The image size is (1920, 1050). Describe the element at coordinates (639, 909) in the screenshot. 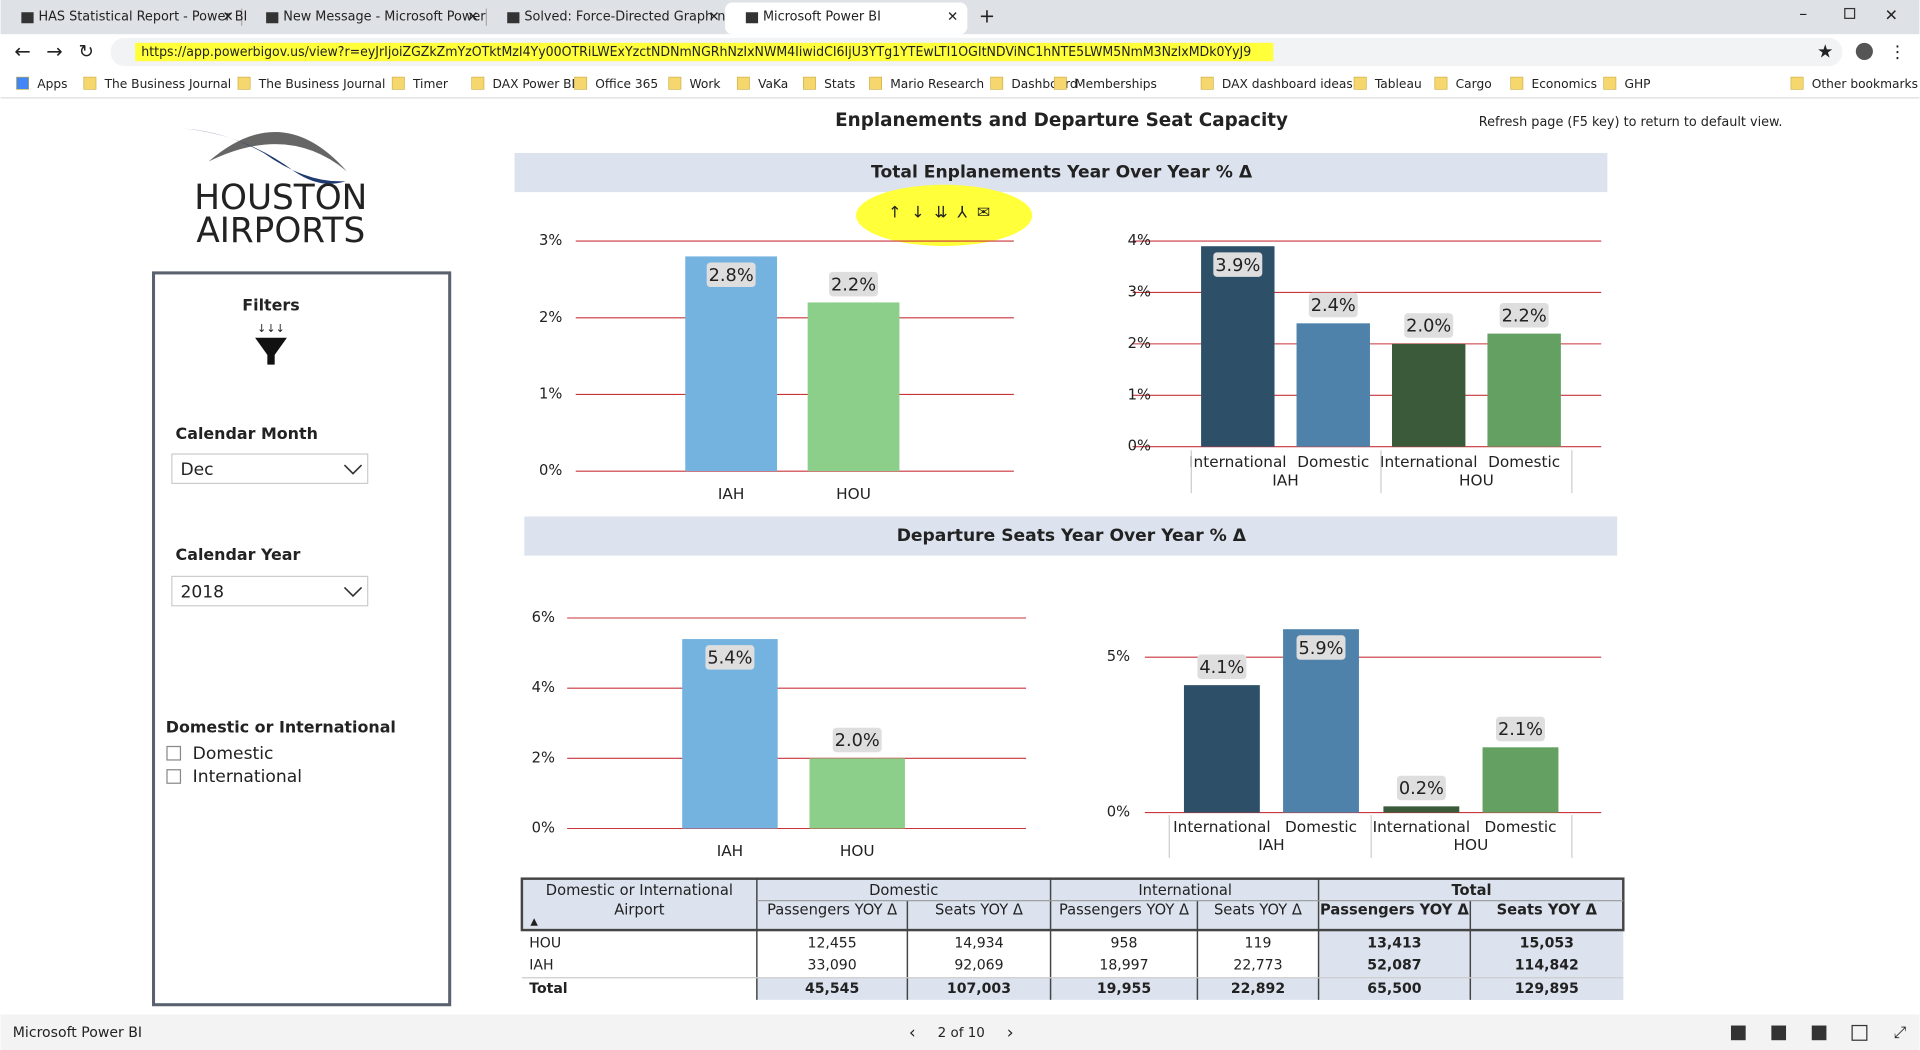

I see `table-header: Airport` at that location.